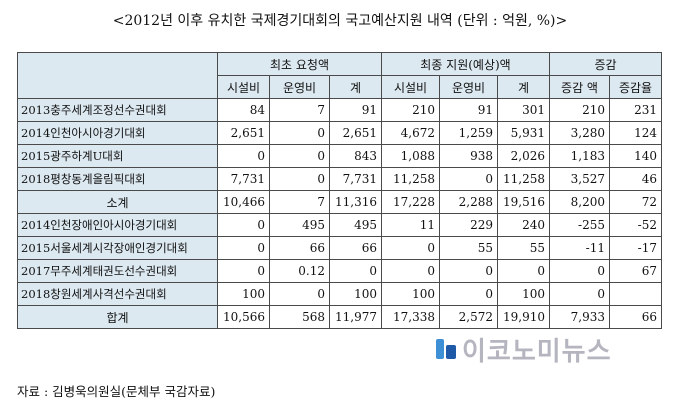  I want to click on row-label: 2014인천장애인아시아경기대회, so click(117, 225).